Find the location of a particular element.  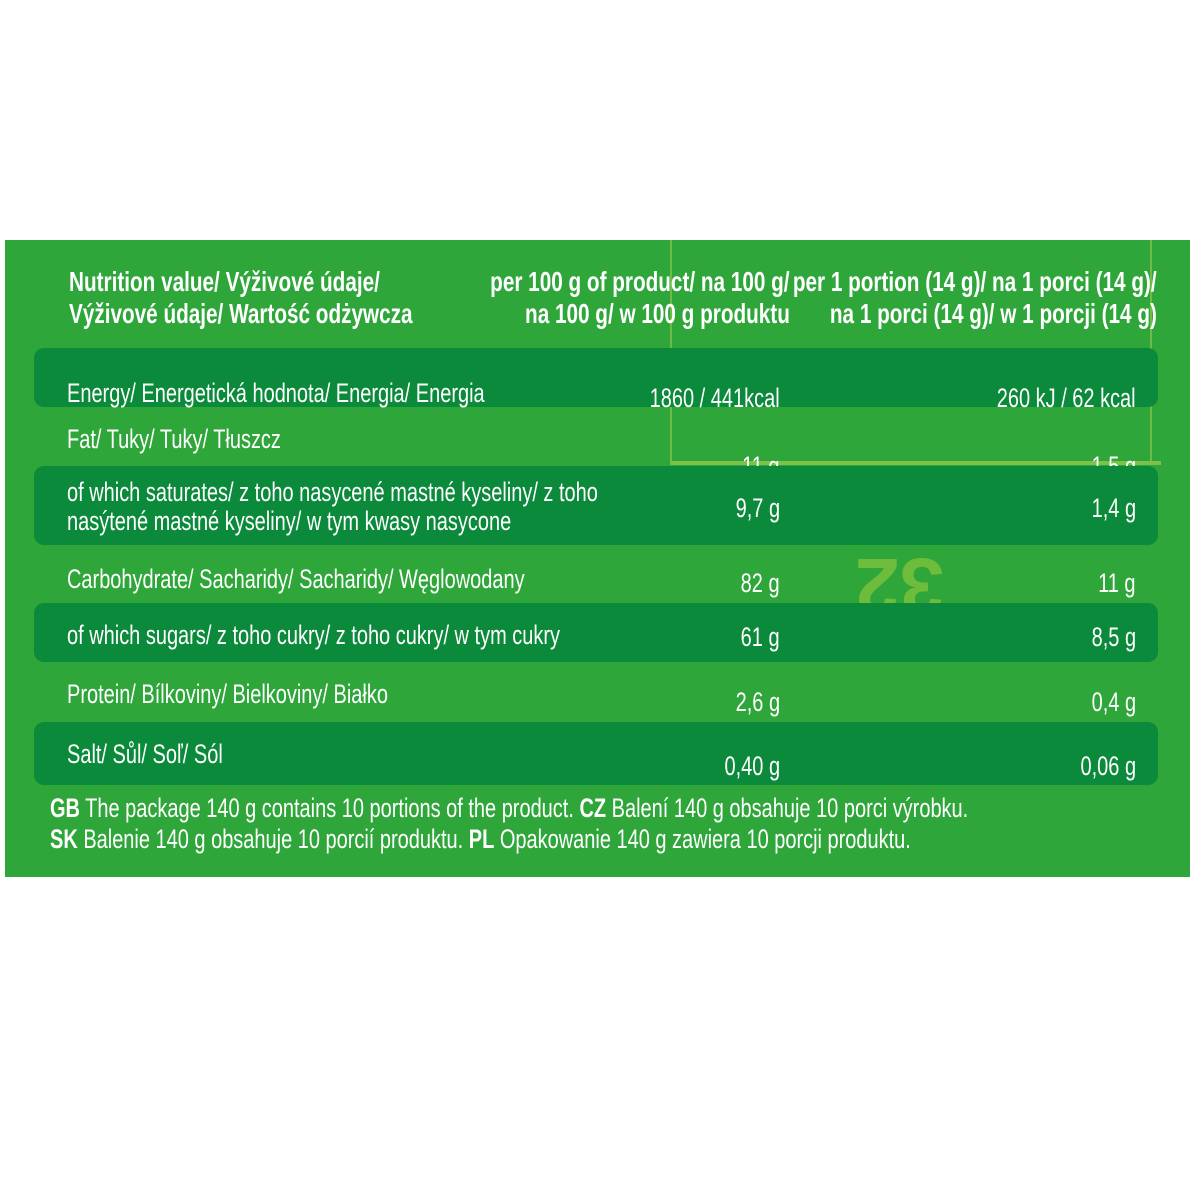

country-code: GB is located at coordinates (65, 808).